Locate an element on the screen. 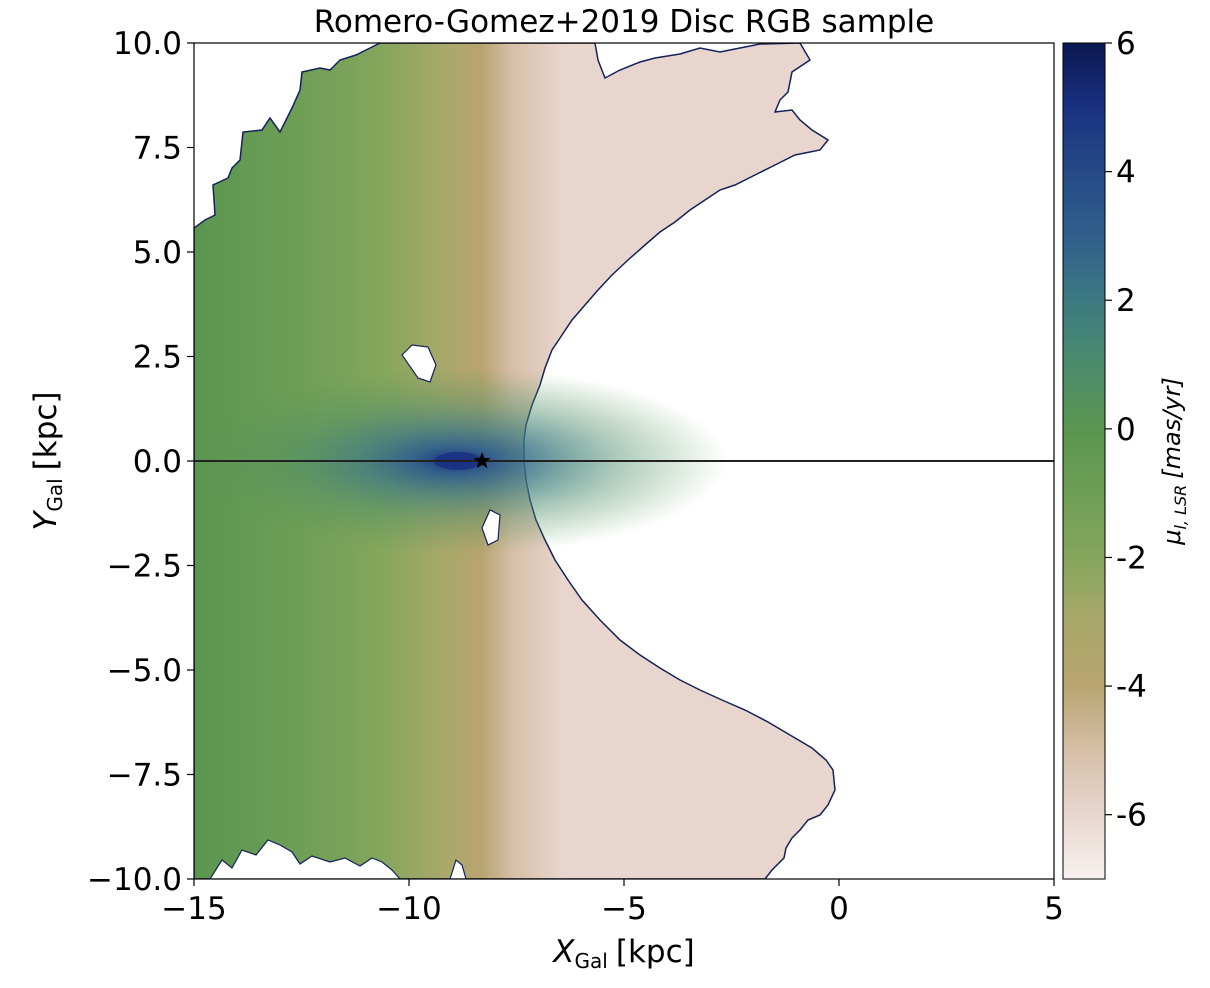 Image resolution: width=1210 pixels, height=988 pixels. x-axis: −15 −10 −5 0 5 is located at coordinates (612, 903).